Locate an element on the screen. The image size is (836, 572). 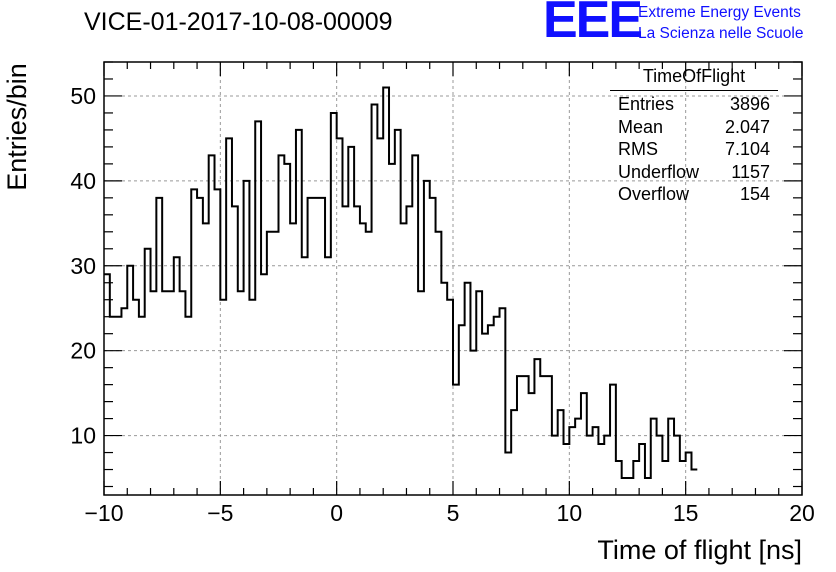
x-axis-label: Time of flight [ns] is located at coordinates (699, 550).